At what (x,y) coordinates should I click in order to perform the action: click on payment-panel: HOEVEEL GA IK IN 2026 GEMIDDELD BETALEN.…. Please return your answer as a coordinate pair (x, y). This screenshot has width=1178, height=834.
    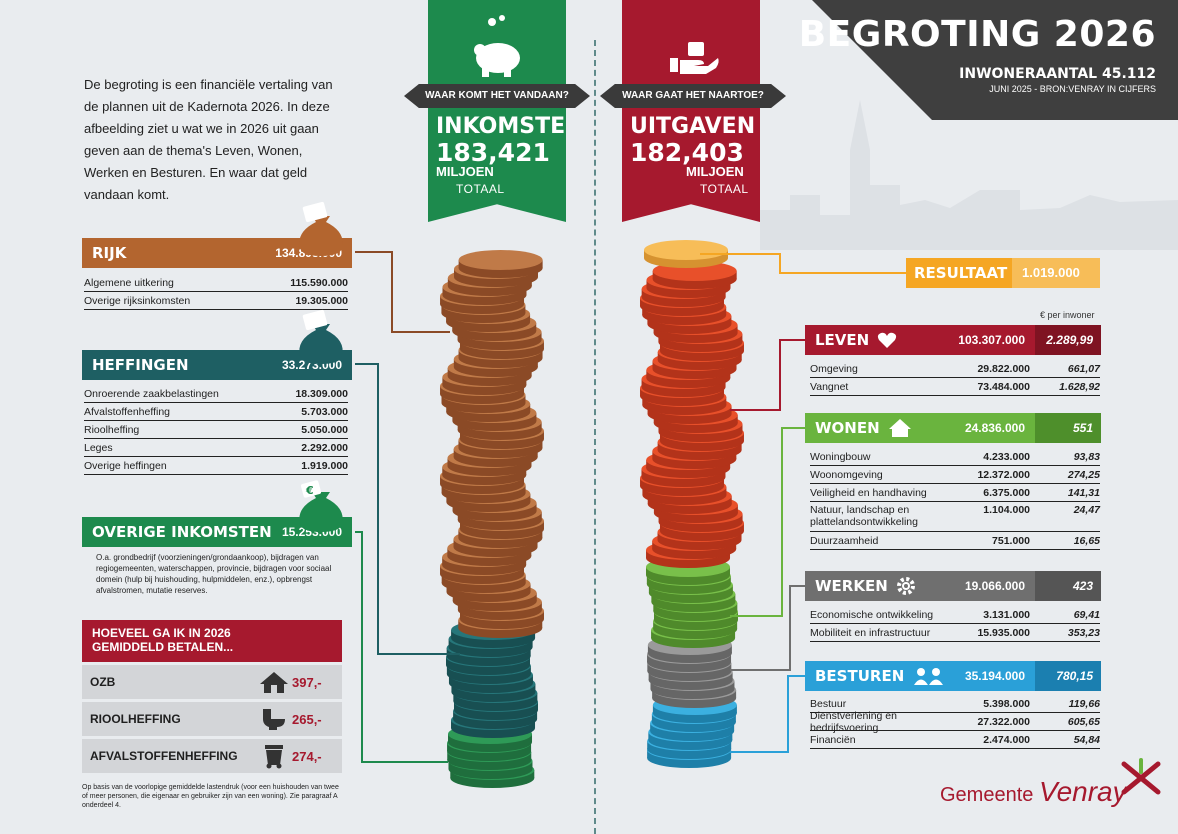
    Looking at the image, I should click on (212, 715).